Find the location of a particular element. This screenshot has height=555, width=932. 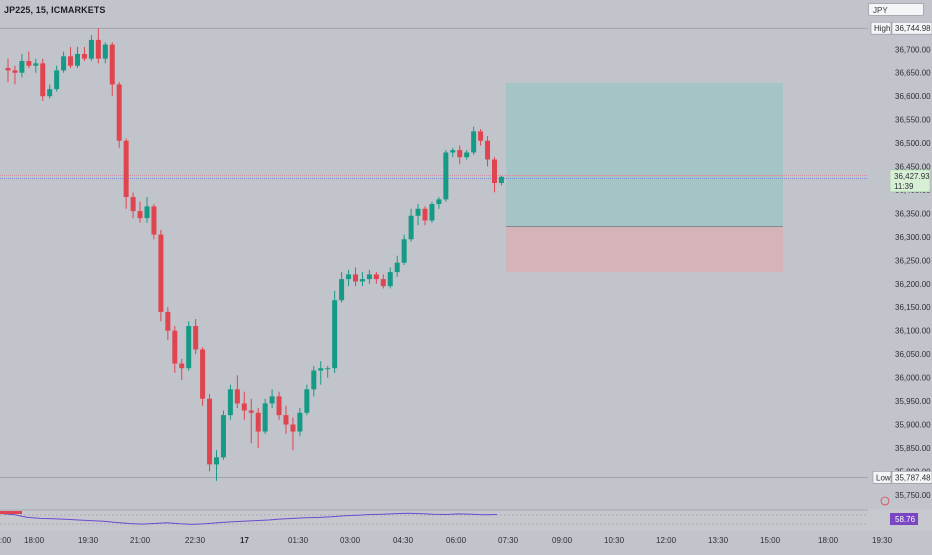

loss-zone is located at coordinates (644, 249).